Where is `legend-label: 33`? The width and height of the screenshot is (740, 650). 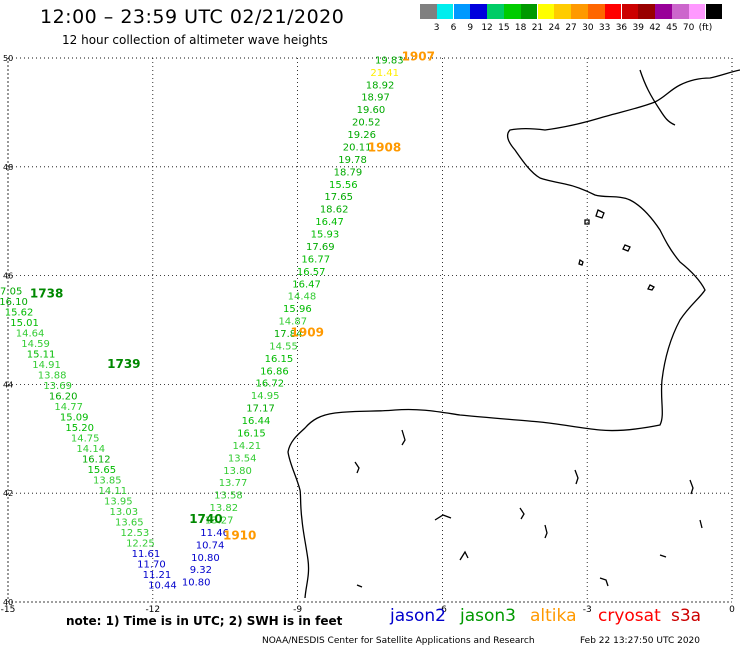 legend-label: 33 is located at coordinates (604, 28).